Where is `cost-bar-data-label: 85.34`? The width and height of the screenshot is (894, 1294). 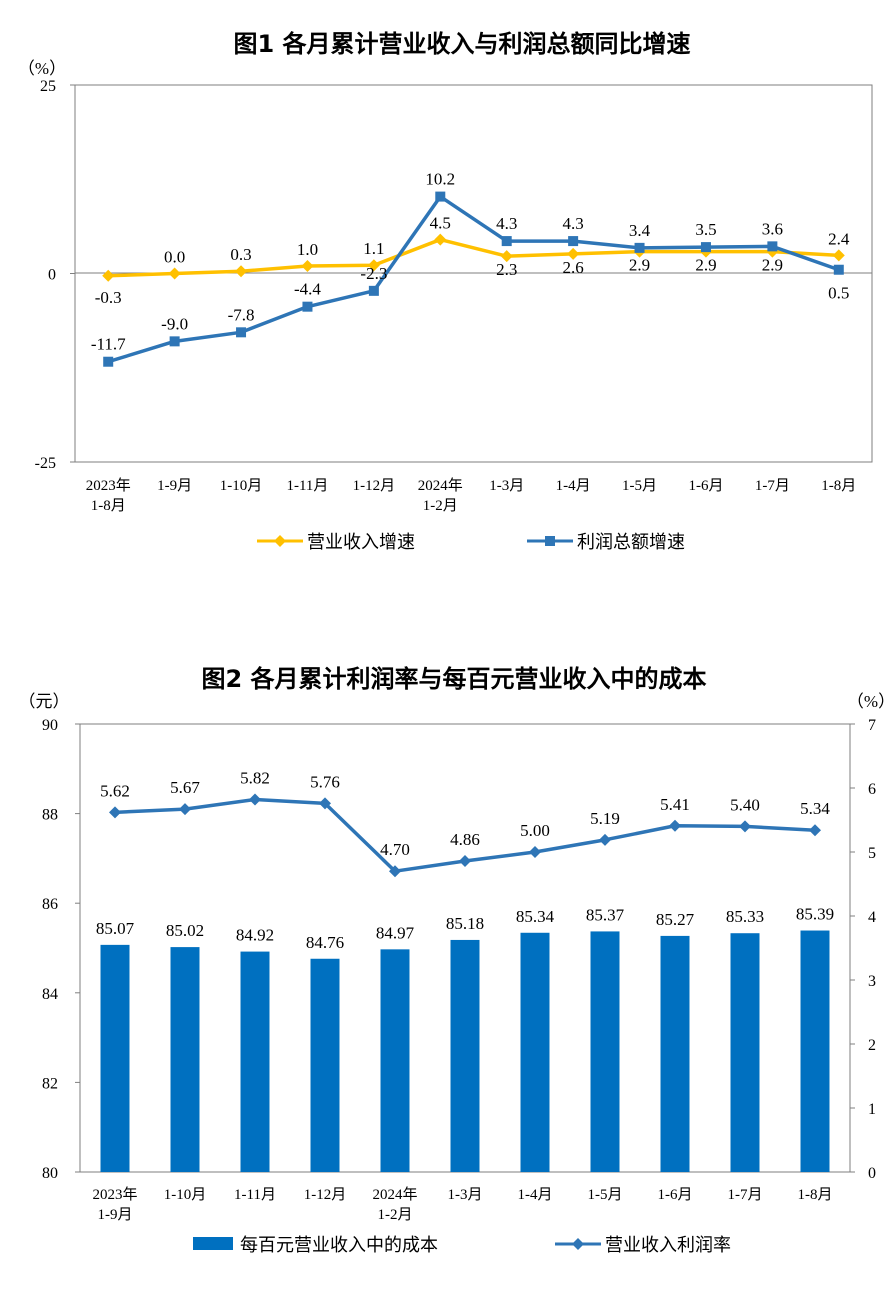 cost-bar-data-label: 85.34 is located at coordinates (535, 916).